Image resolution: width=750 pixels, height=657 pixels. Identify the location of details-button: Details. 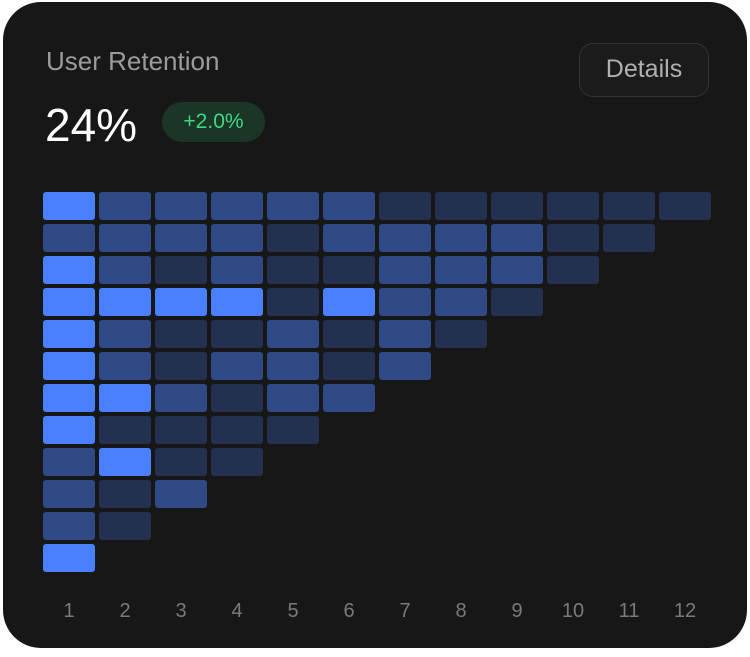
(644, 70).